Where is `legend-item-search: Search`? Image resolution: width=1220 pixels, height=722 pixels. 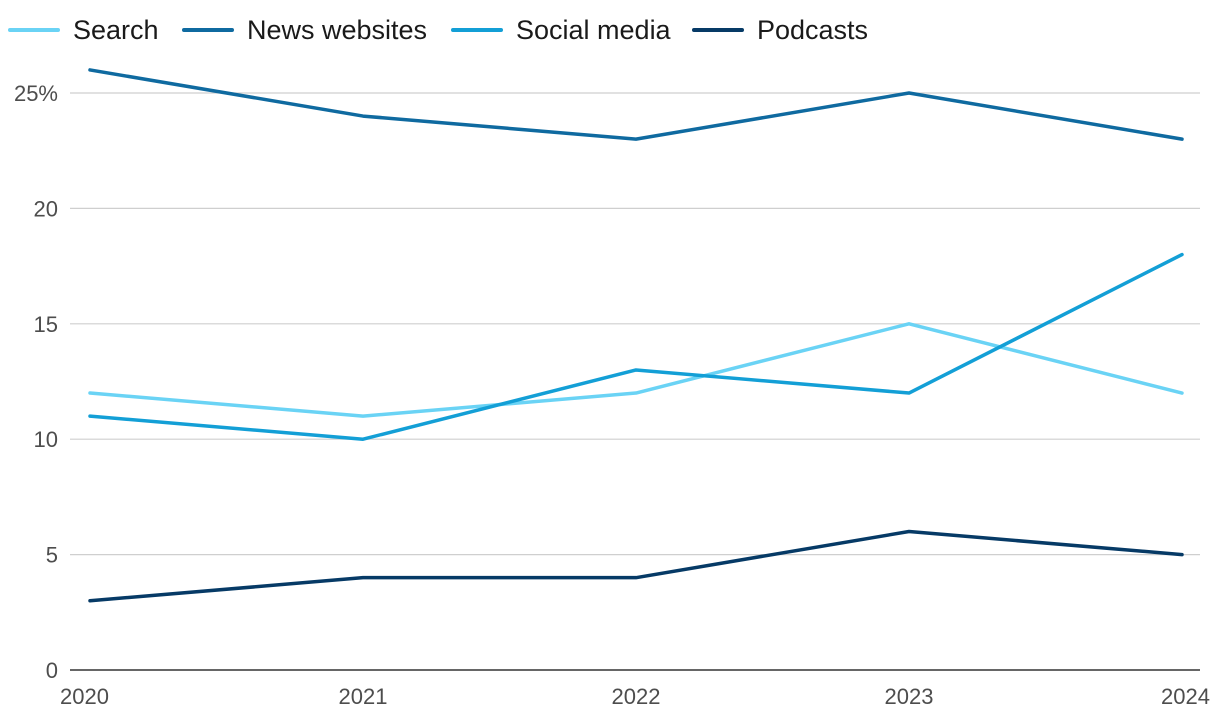
legend-item-search: Search is located at coordinates (83, 30).